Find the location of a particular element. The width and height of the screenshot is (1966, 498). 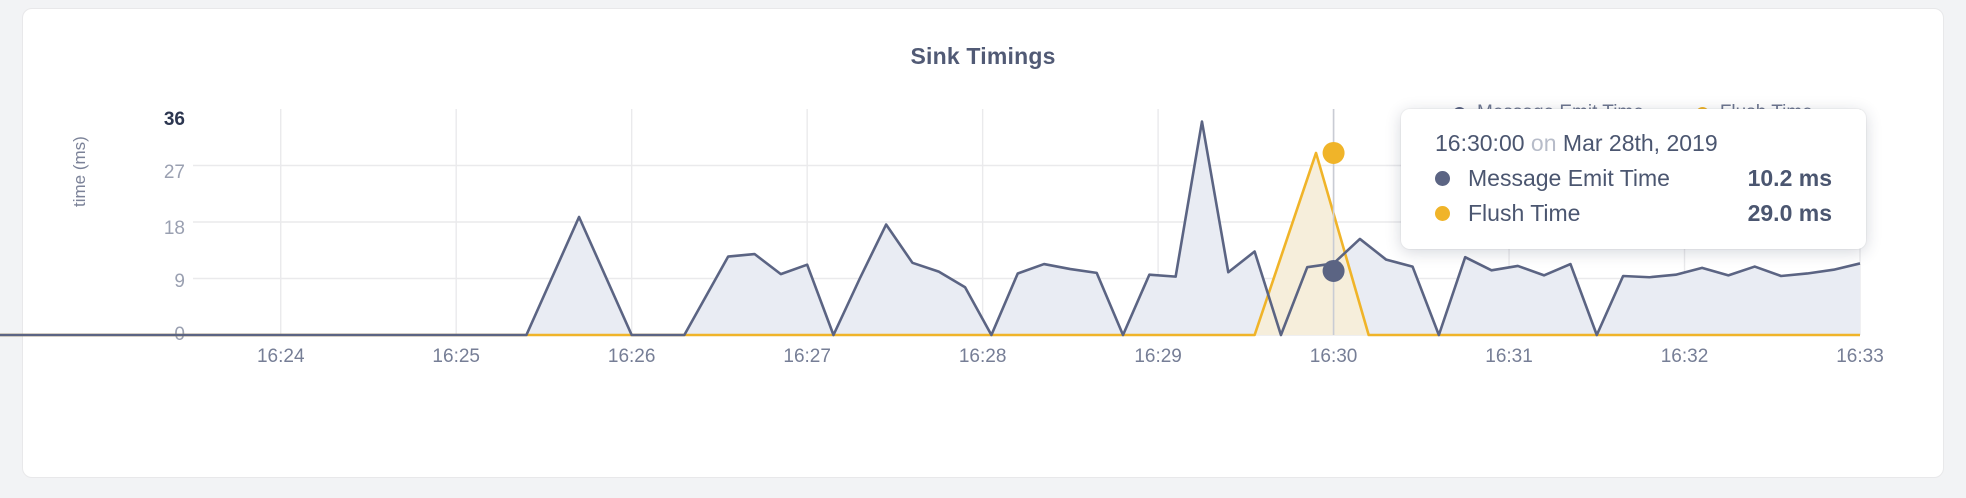

y-tick-label: 36 is located at coordinates (174, 119).